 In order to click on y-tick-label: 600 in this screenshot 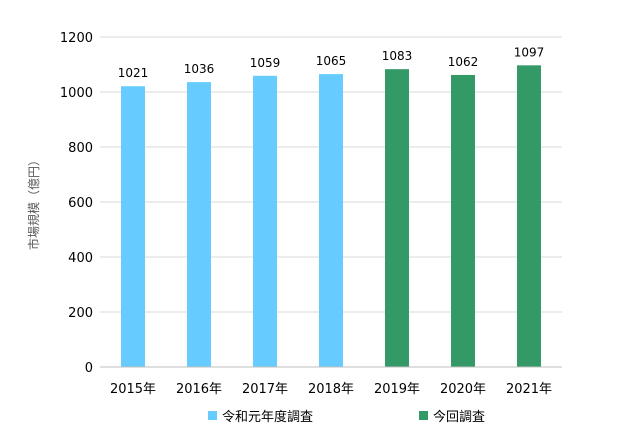, I will do `click(80, 203)`.